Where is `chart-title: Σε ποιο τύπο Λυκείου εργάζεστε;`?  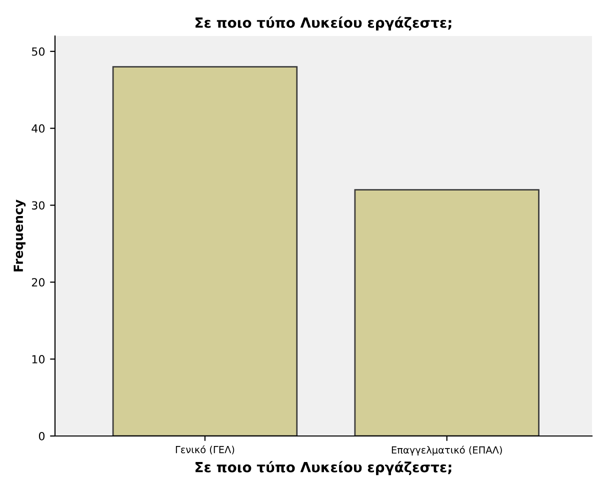 chart-title: Σε ποιο τύπο Λυκείου εργάζεστε; is located at coordinates (324, 23).